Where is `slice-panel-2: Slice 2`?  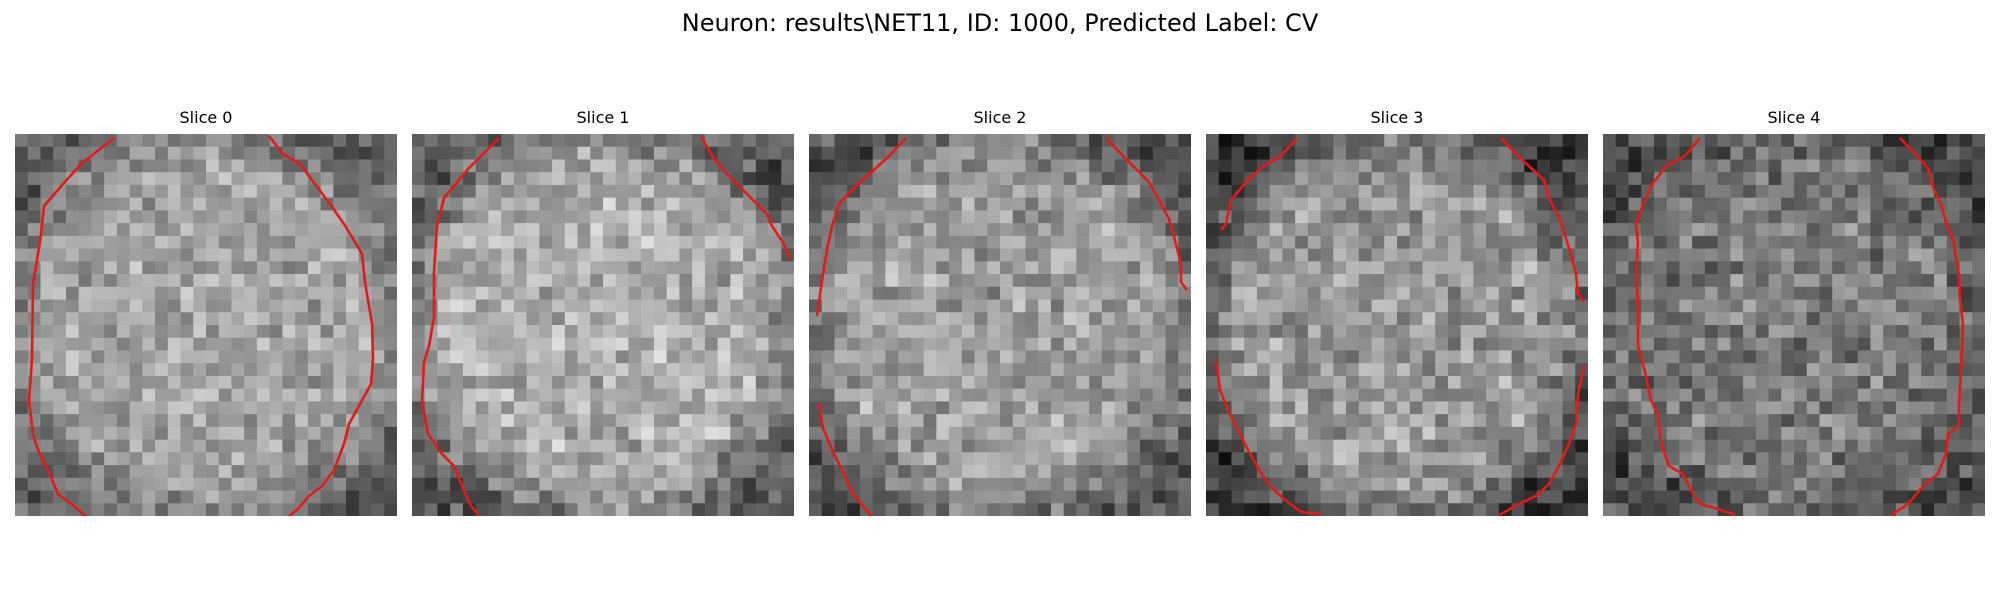 slice-panel-2: Slice 2 is located at coordinates (1000, 311).